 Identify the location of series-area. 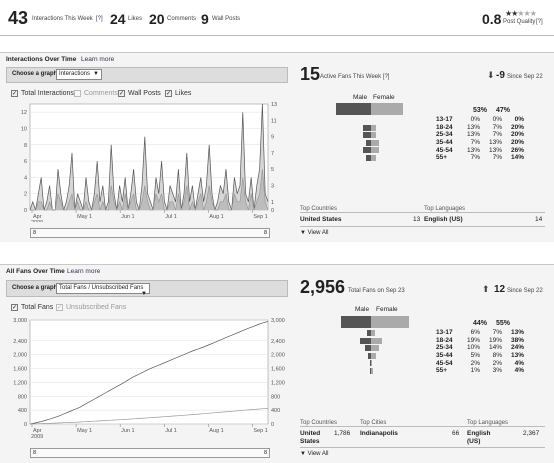
(149, 189).